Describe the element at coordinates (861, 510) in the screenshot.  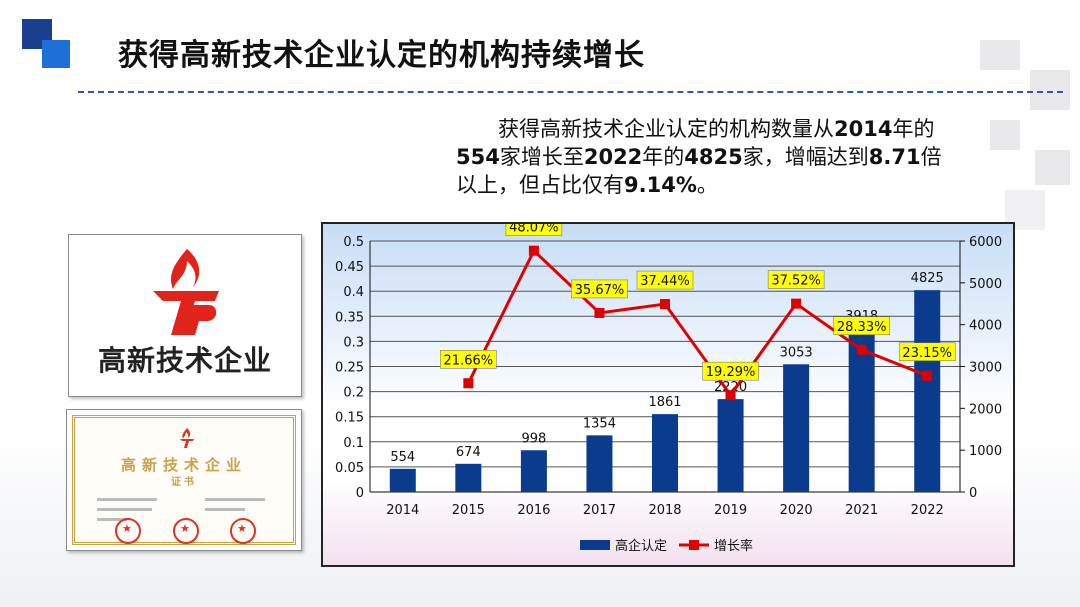
I see `x-axis-tick-label: 2021` at that location.